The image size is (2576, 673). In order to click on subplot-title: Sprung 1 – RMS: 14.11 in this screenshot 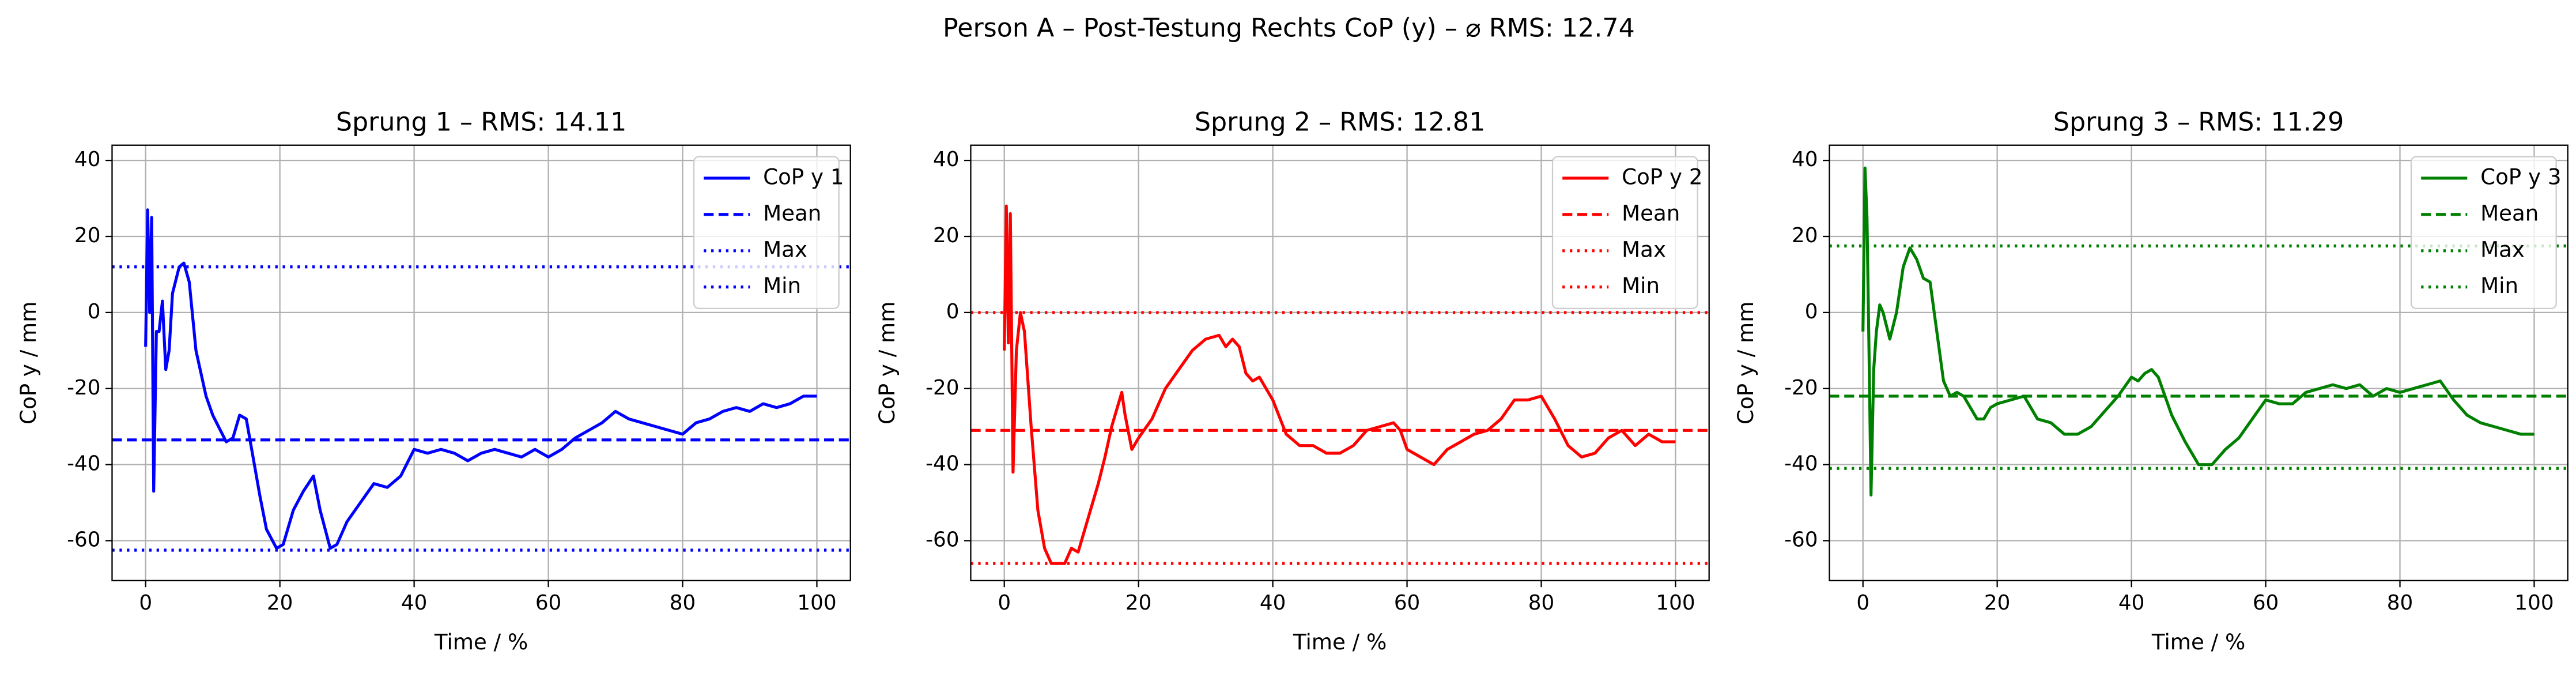, I will do `click(481, 122)`.